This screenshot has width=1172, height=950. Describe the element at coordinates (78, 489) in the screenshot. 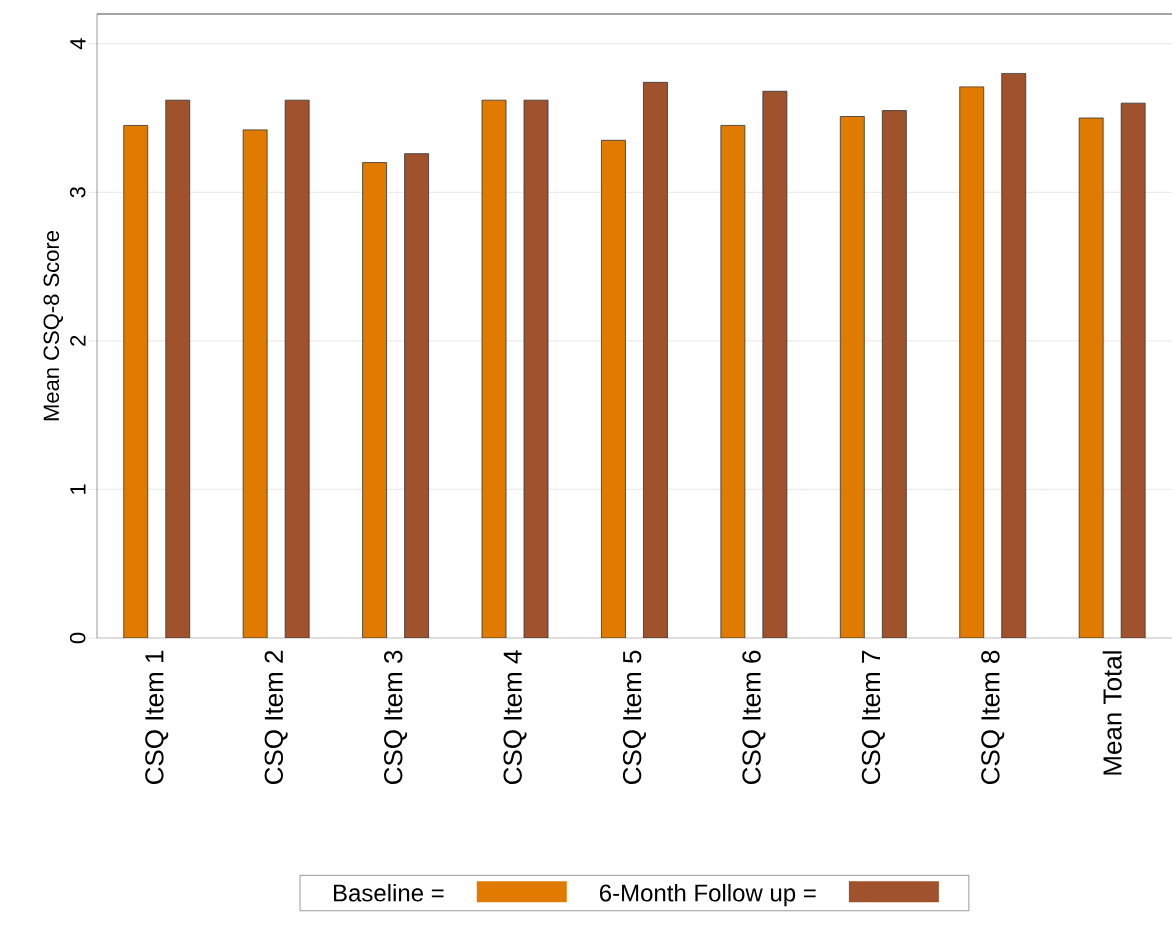

I see `y-tick-label: 1` at that location.